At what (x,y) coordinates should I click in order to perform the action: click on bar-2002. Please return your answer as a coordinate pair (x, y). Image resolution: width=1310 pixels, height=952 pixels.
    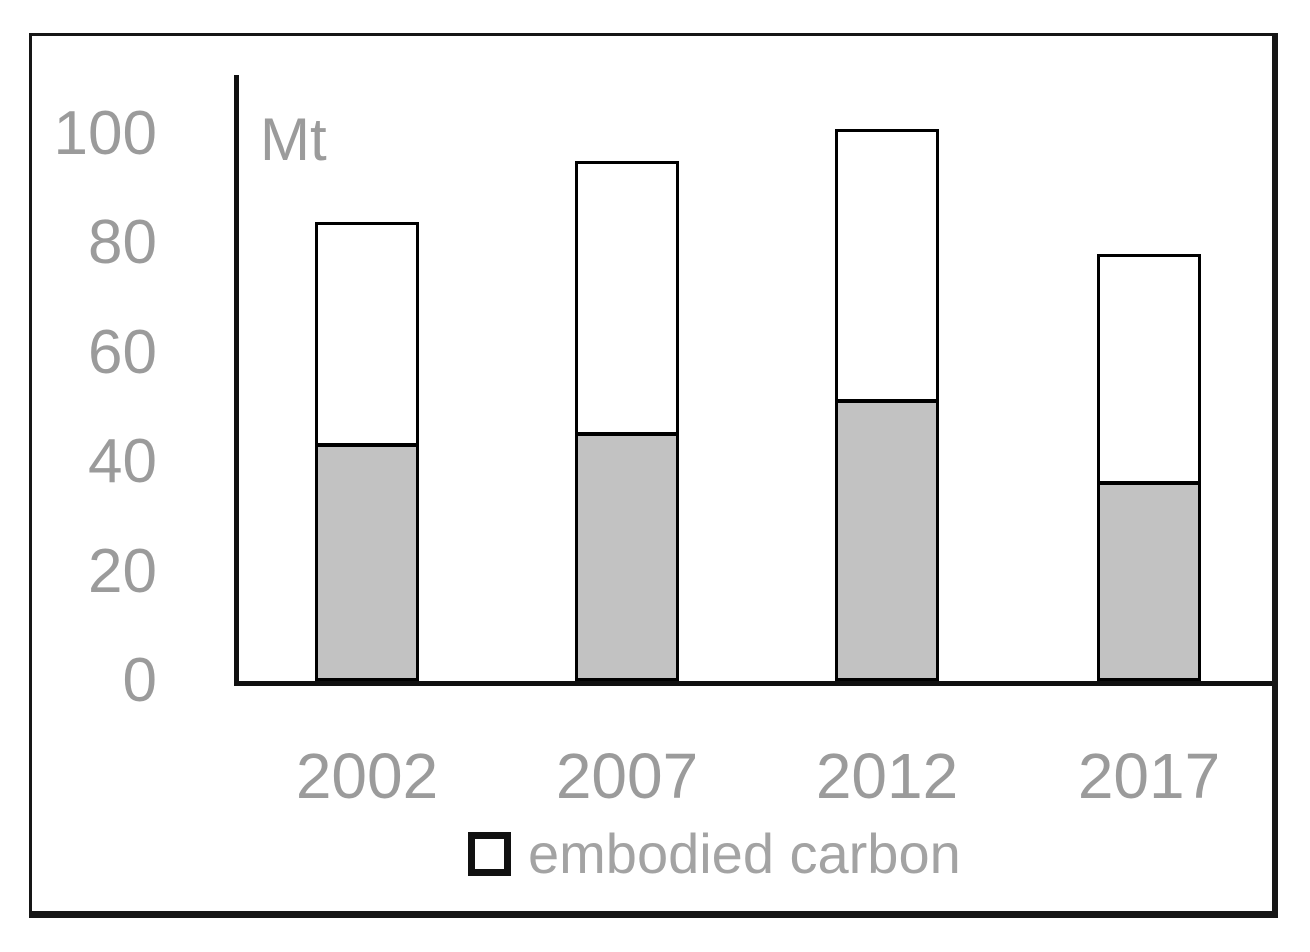
    Looking at the image, I should click on (367, 451).